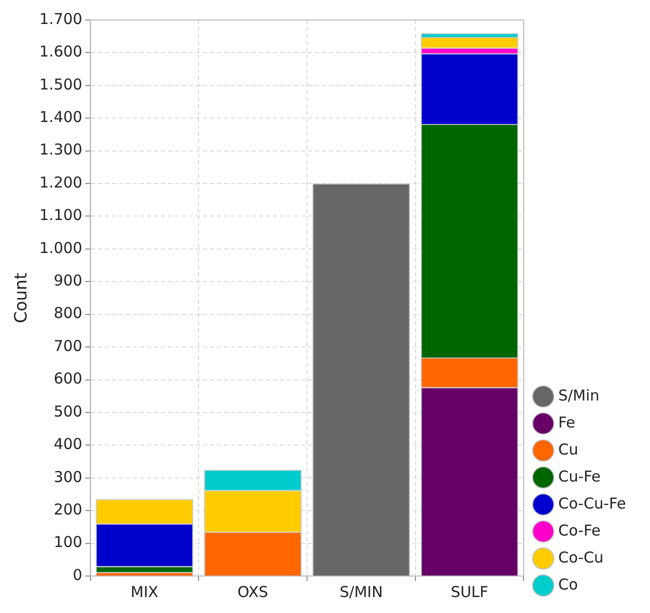 This screenshot has height=613, width=650. Describe the element at coordinates (60, 215) in the screenshot. I see `y-tick-label: 1.100` at that location.